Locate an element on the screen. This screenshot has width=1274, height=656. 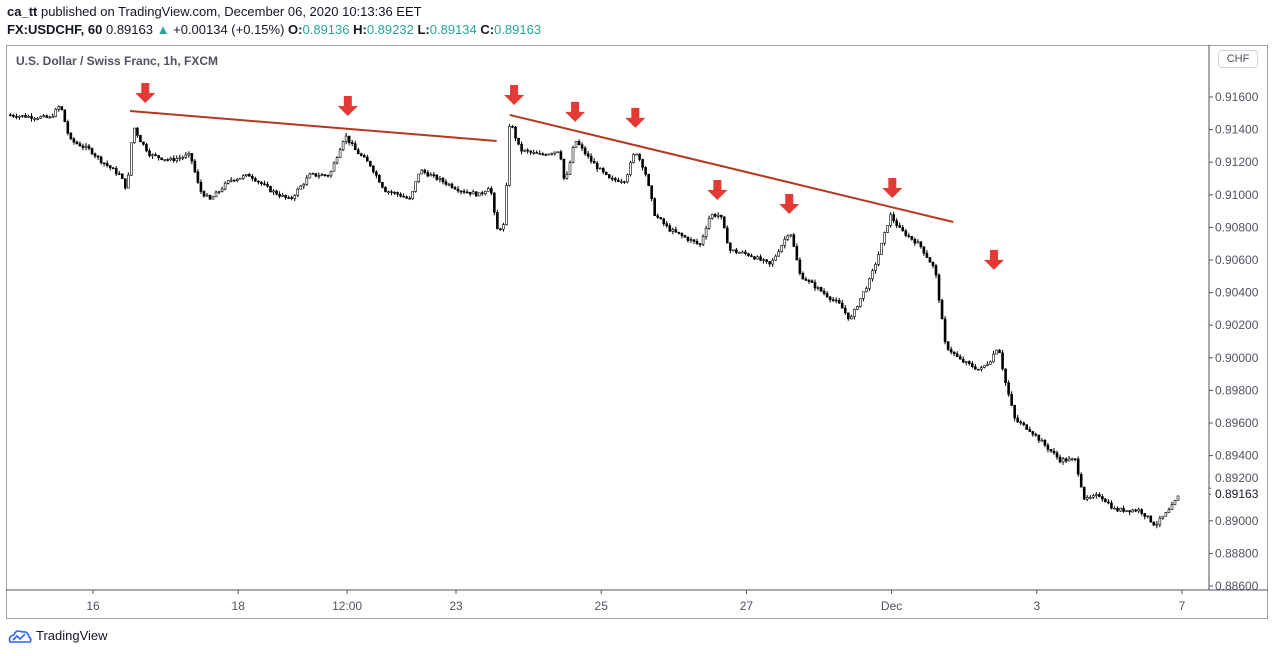
x-tick-label: 7 is located at coordinates (1182, 606).